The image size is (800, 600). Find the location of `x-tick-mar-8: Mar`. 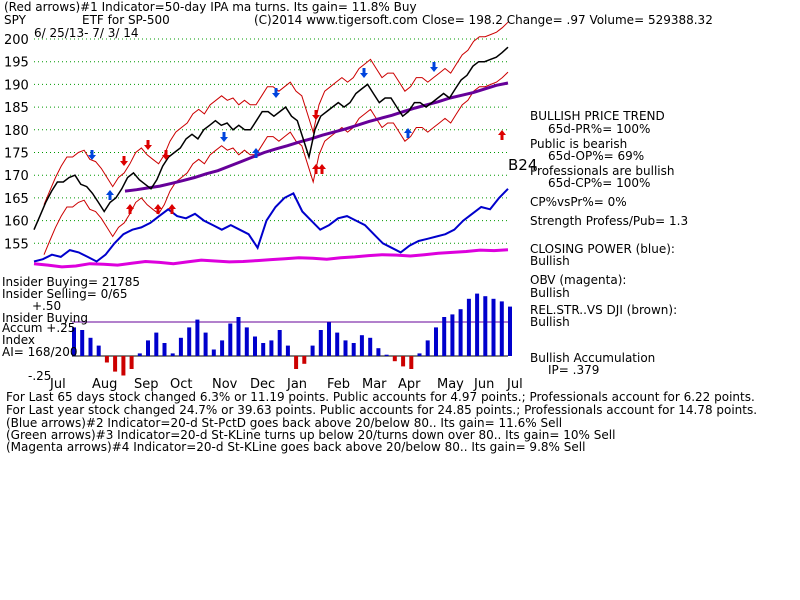

x-tick-mar-8: Mar is located at coordinates (374, 384).